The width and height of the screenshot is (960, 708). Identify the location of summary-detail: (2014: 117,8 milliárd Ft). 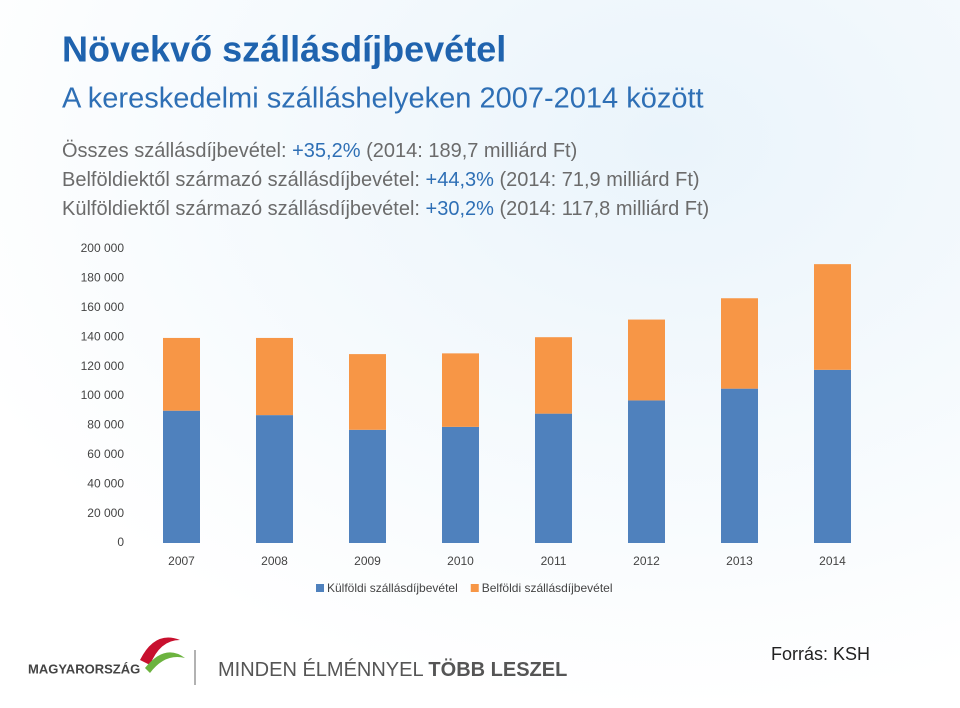
(604, 209).